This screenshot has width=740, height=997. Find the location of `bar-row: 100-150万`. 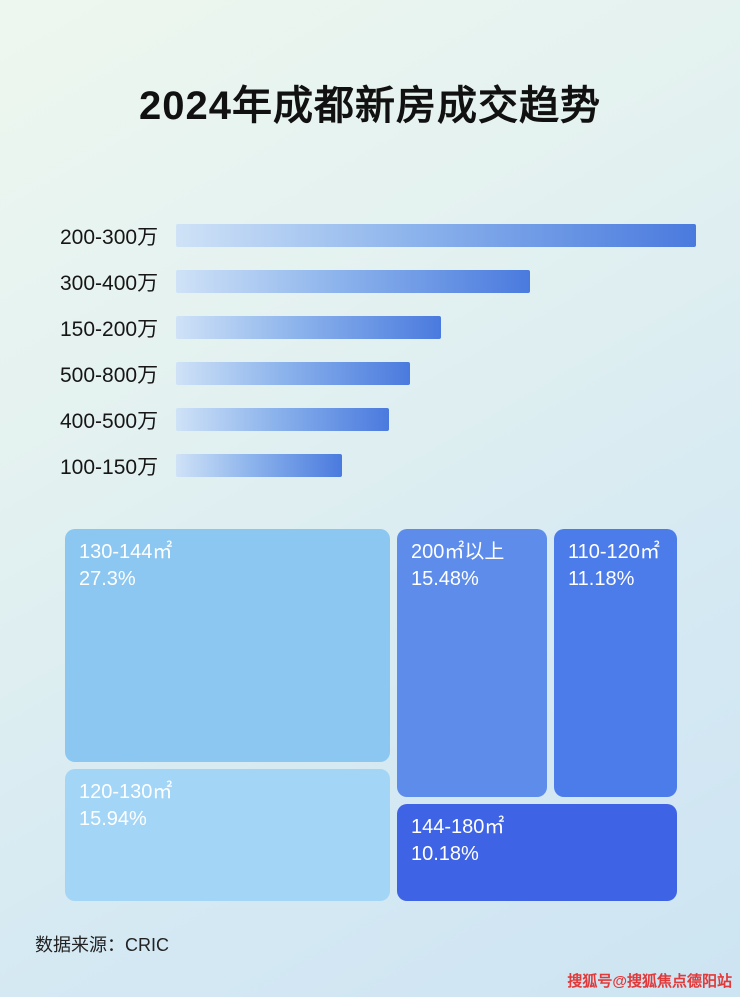

bar-row: 100-150万 is located at coordinates (400, 466).